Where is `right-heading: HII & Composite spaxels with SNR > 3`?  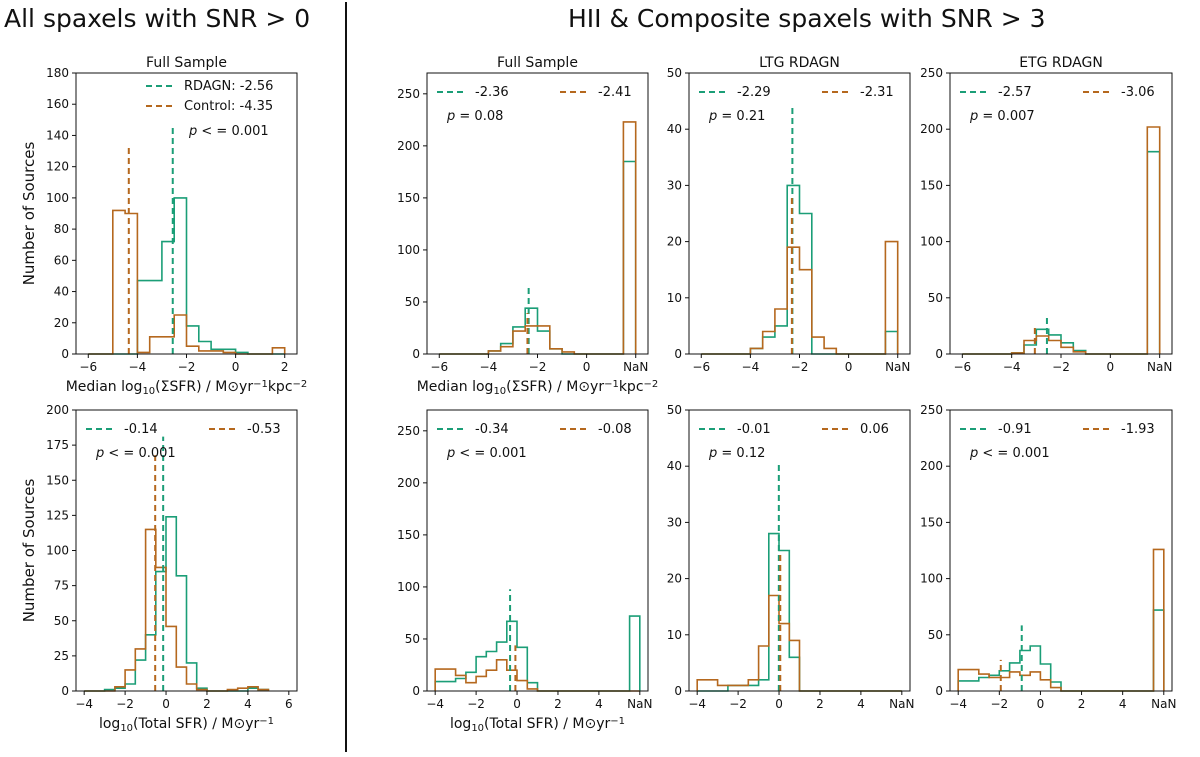 right-heading: HII & Composite spaxels with SNR > 3 is located at coordinates (807, 18).